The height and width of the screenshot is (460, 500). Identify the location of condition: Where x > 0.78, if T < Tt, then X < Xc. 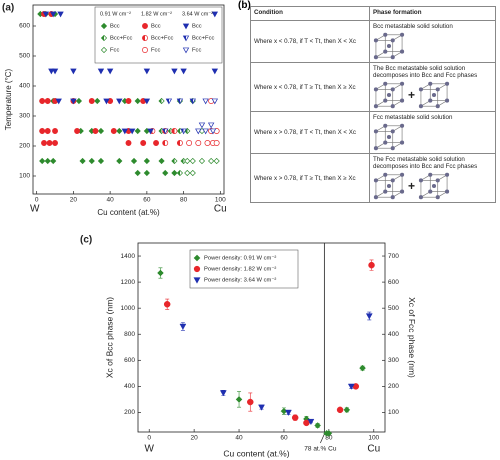
(310, 132).